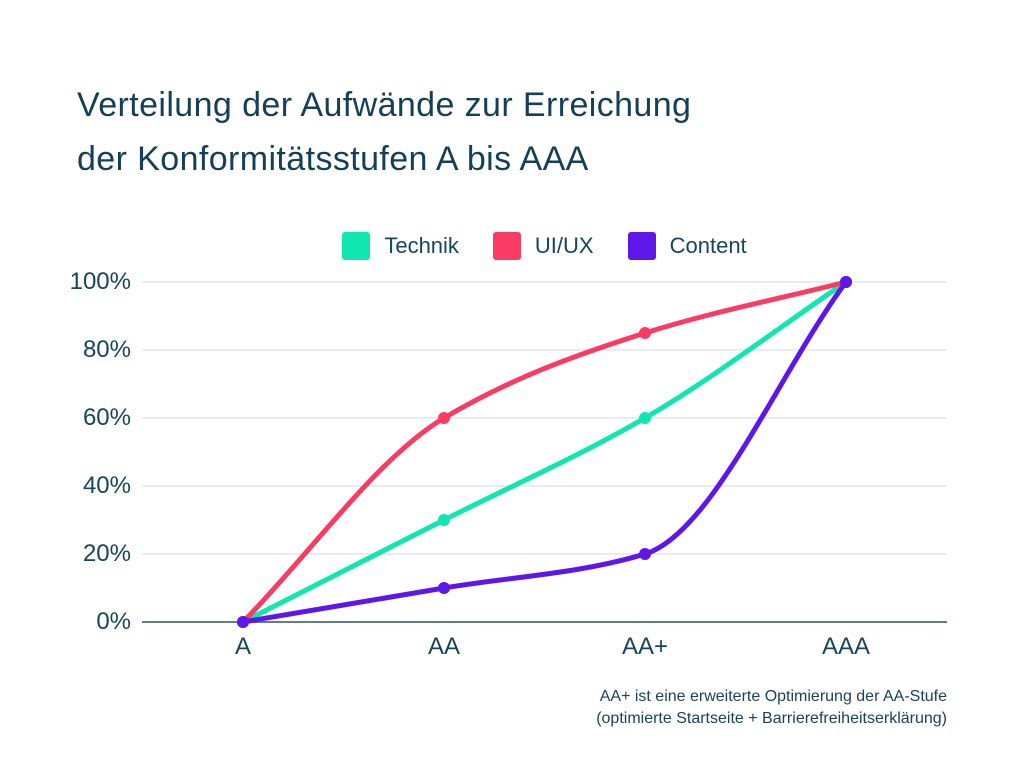  I want to click on y-axis-tick-label: 80%, so click(106, 349).